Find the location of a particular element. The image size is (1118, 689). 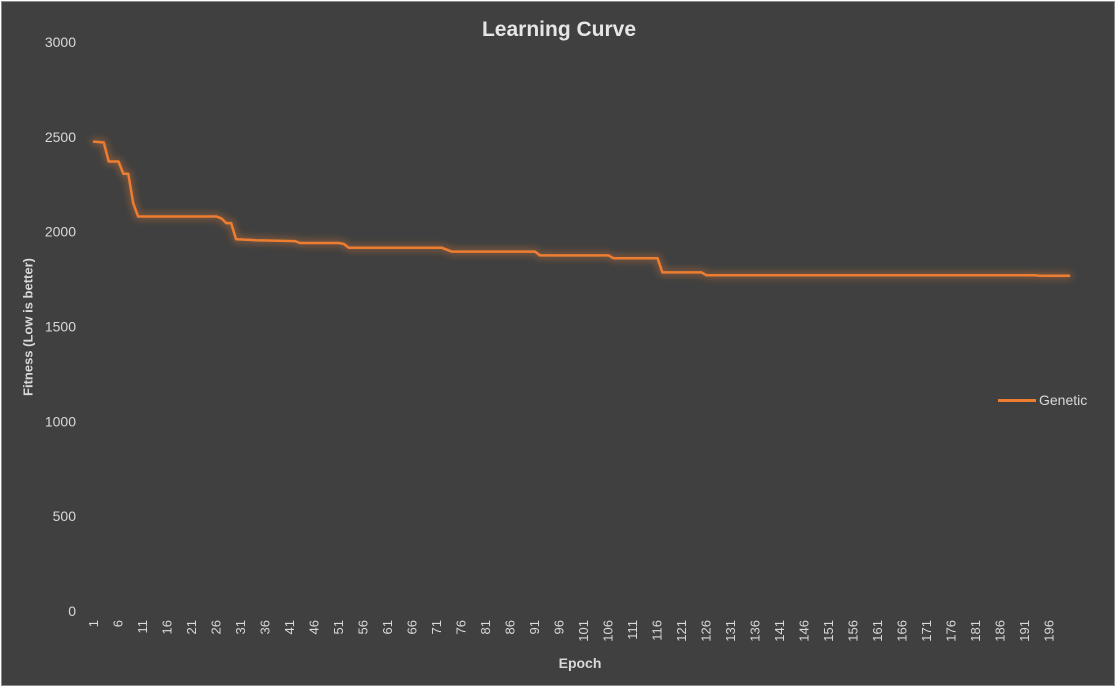

x-tick-label: 71 is located at coordinates (436, 627).